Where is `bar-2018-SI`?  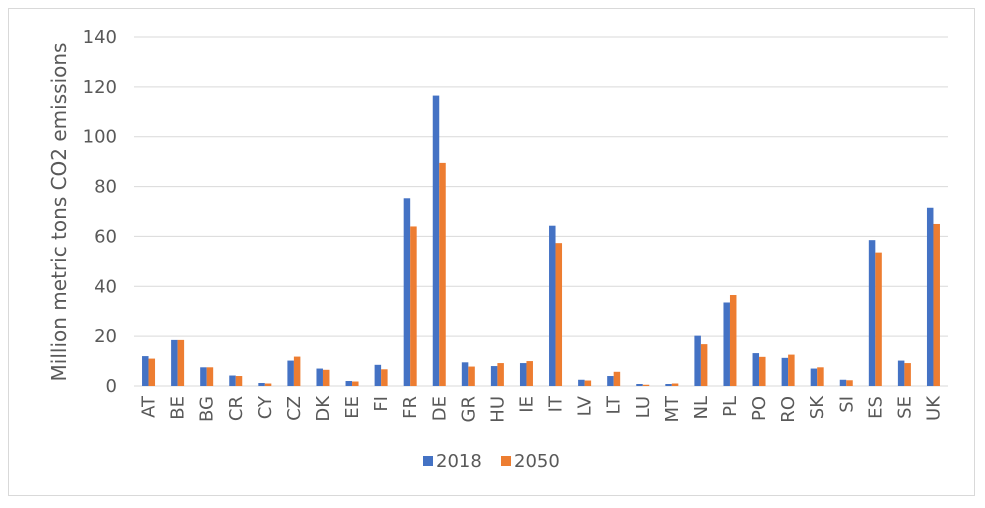 bar-2018-SI is located at coordinates (843, 382).